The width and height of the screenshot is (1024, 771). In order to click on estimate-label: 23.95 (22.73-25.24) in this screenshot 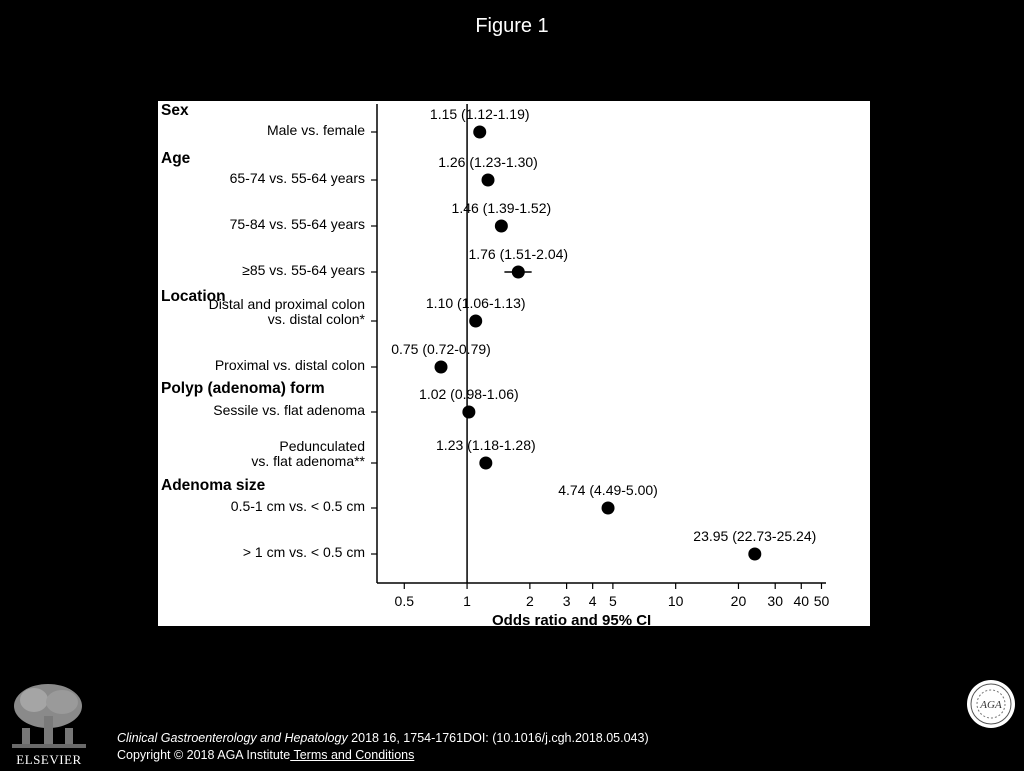, I will do `click(754, 536)`.